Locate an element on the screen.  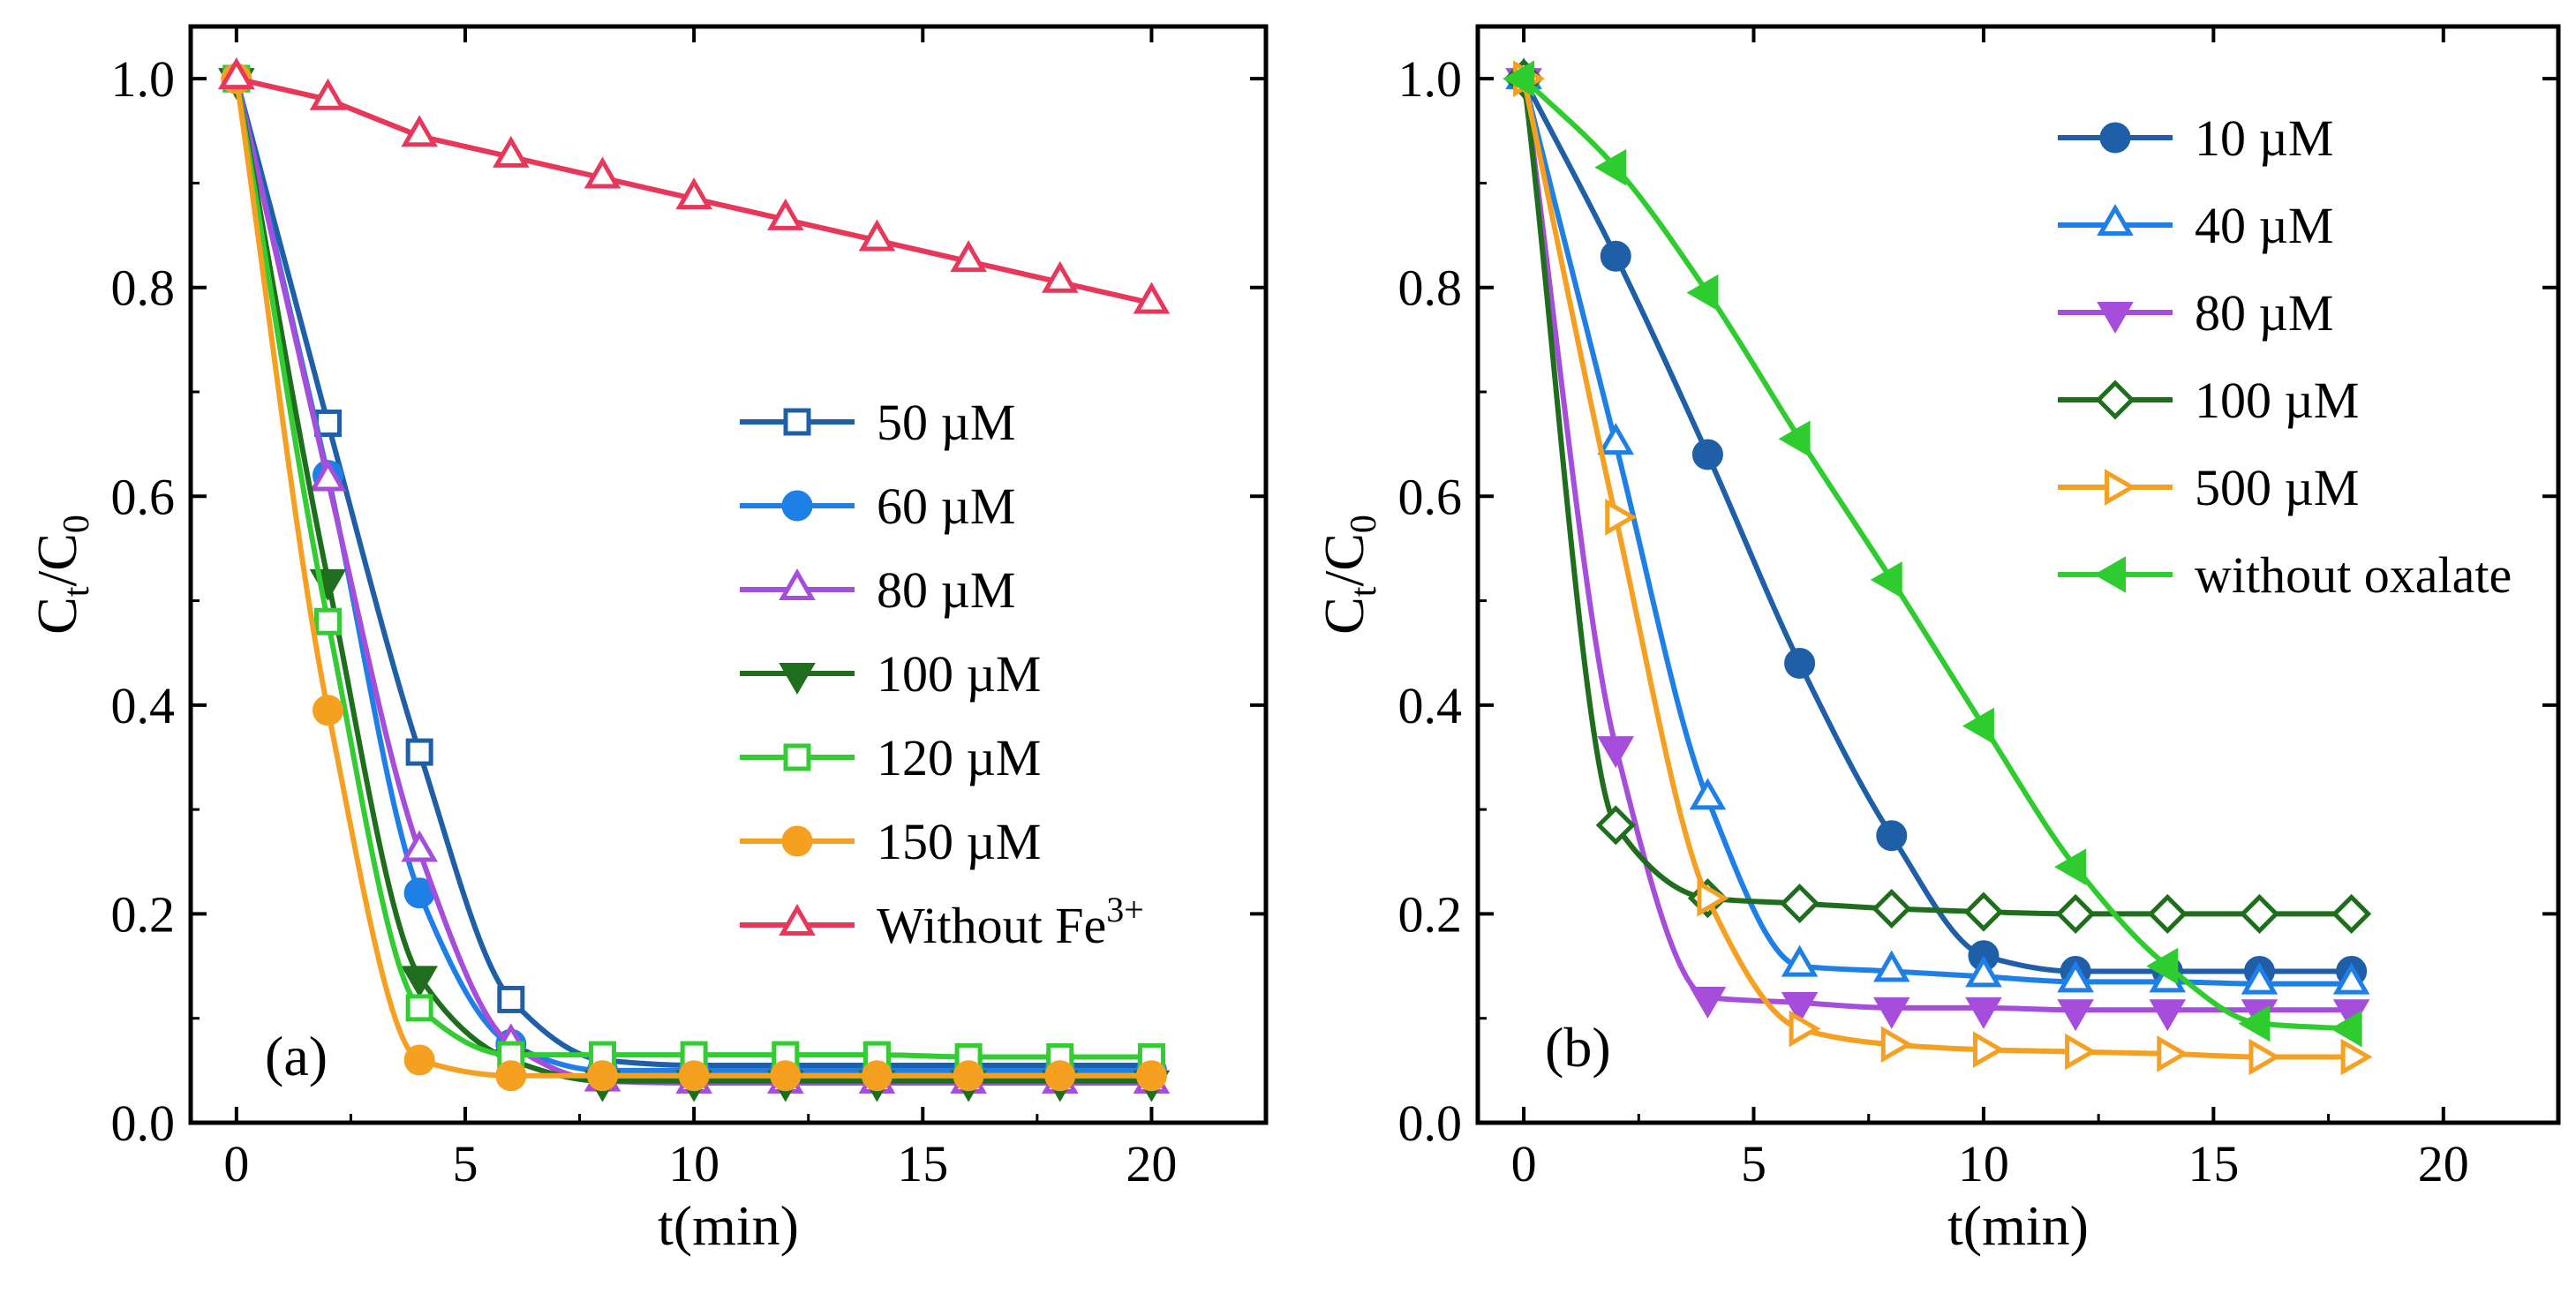
legend-label: 100 µM is located at coordinates (2278, 401).